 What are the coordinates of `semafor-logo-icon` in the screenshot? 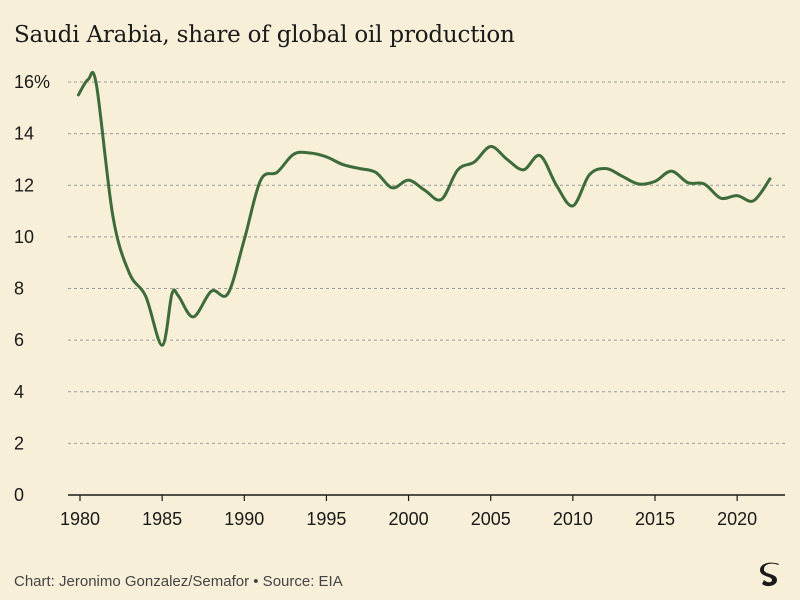 It's located at (769, 574).